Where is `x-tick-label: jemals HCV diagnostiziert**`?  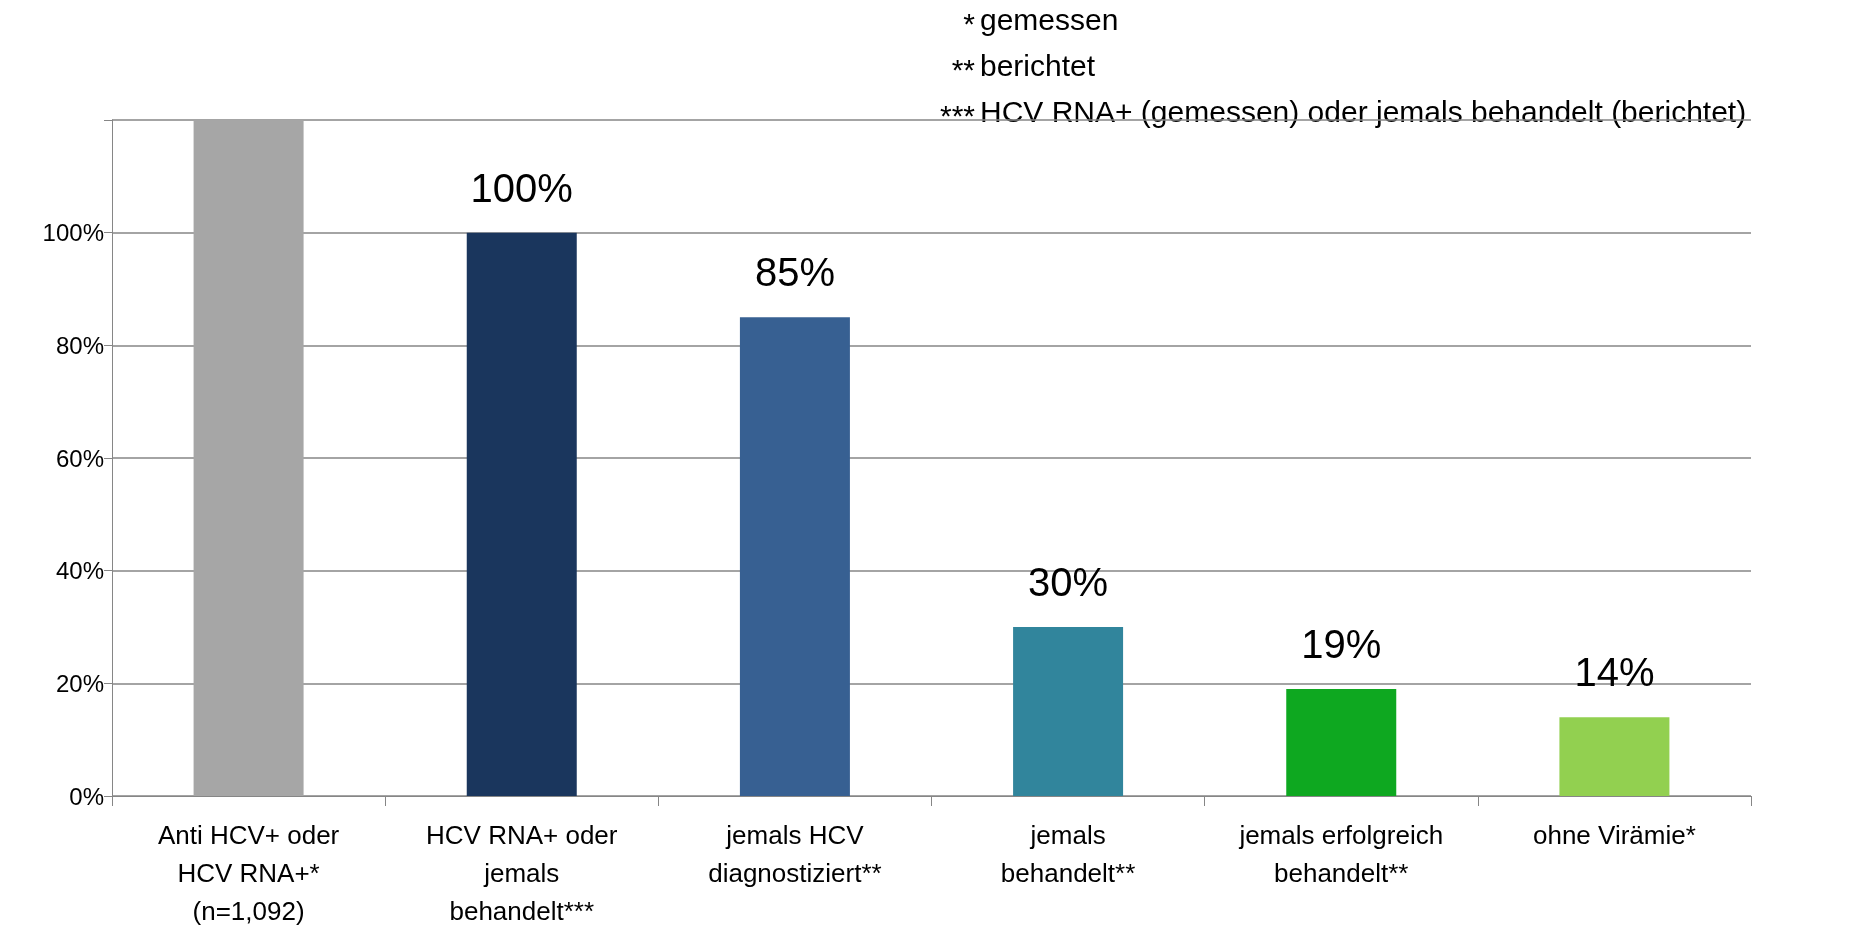 x-tick-label: jemals HCV diagnostiziert** is located at coordinates (795, 854).